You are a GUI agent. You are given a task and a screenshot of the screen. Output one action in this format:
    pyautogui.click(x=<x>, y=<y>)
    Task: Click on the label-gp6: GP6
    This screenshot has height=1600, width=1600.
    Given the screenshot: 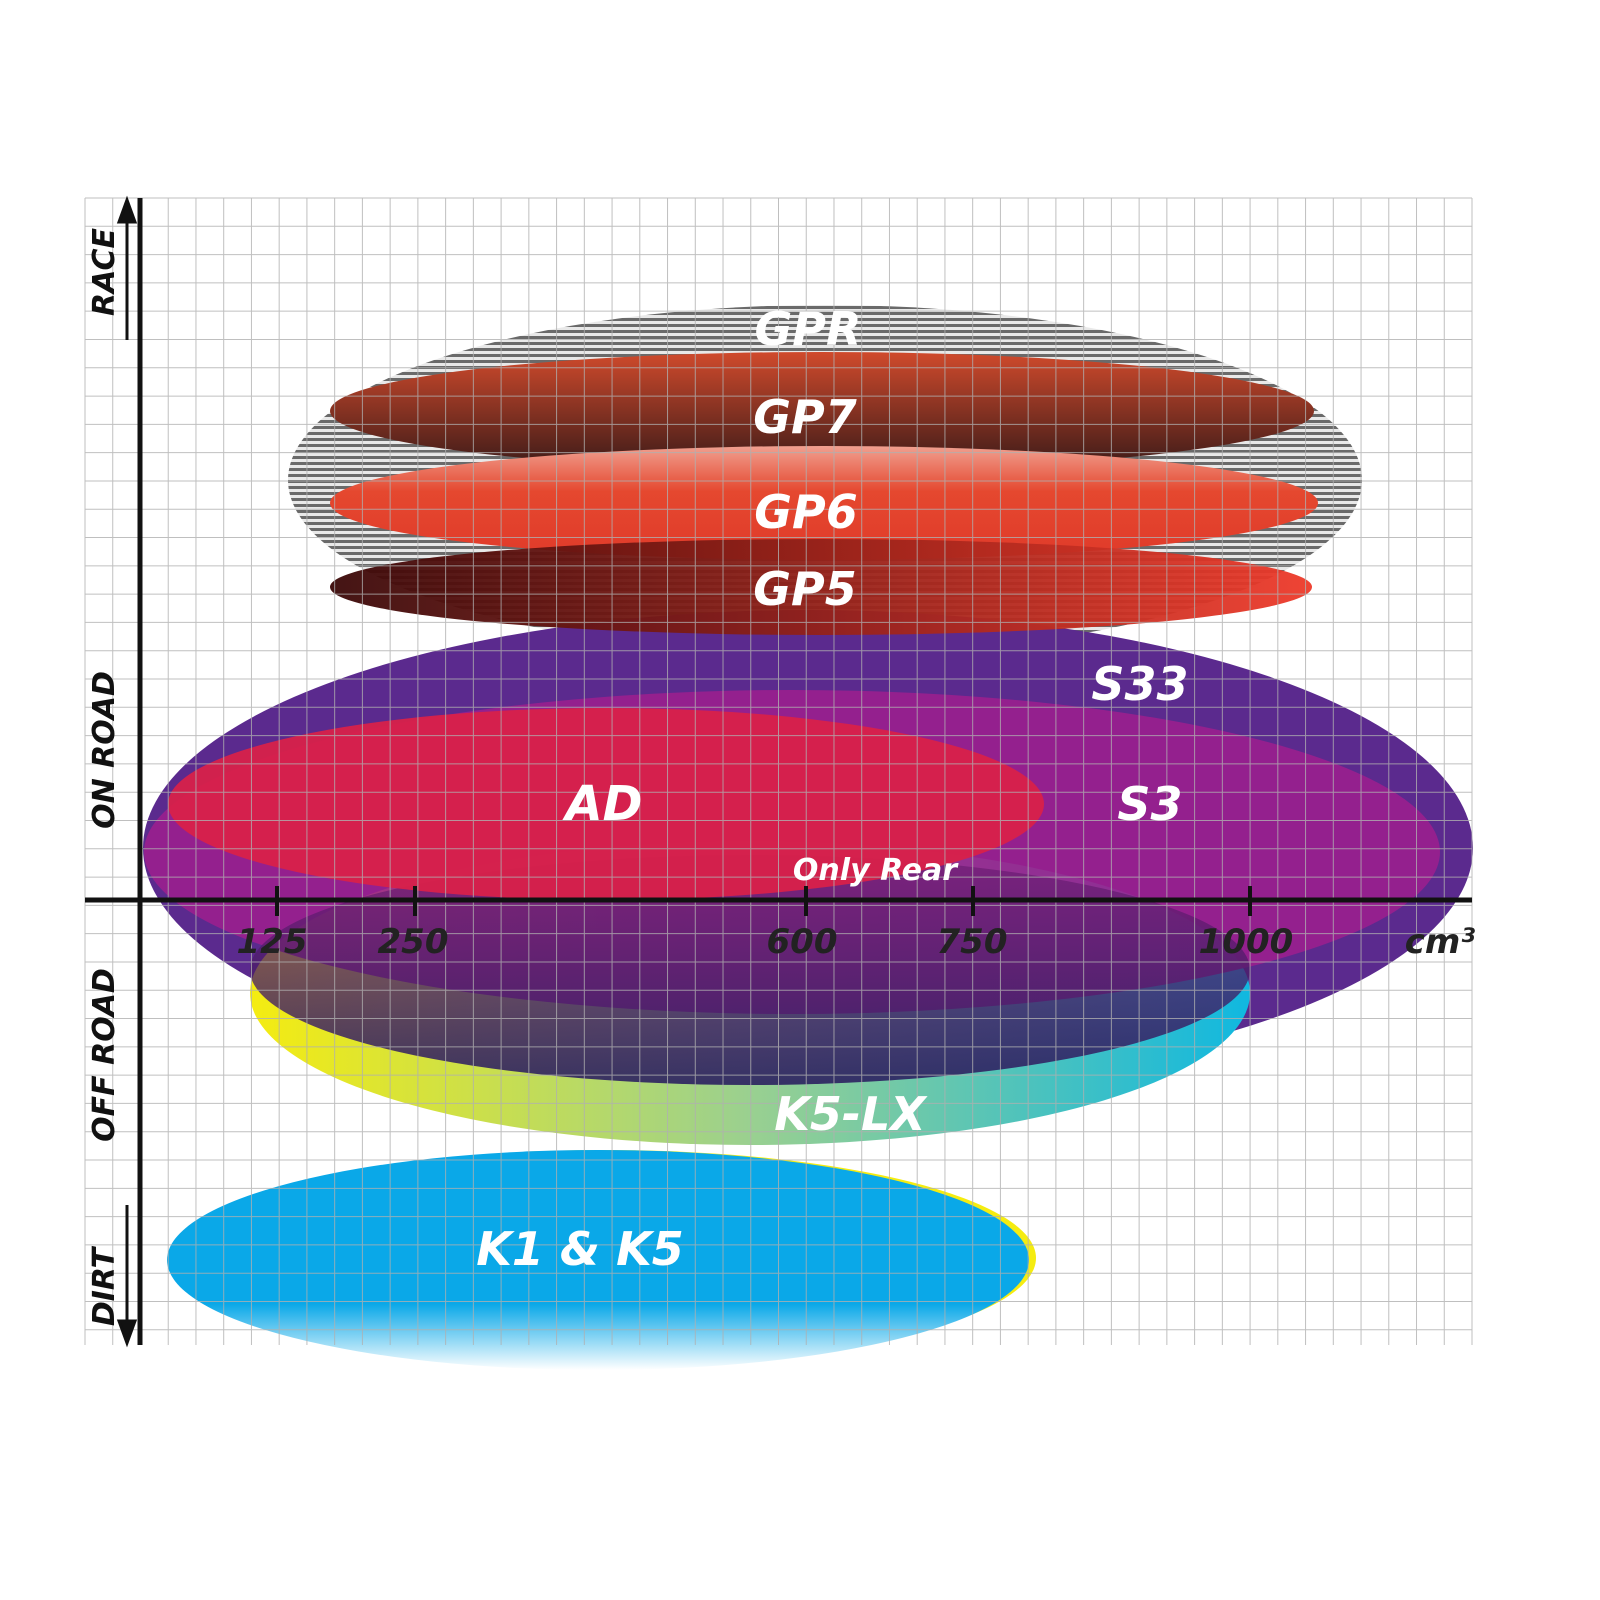 What is the action you would take?
    pyautogui.click(x=805, y=512)
    